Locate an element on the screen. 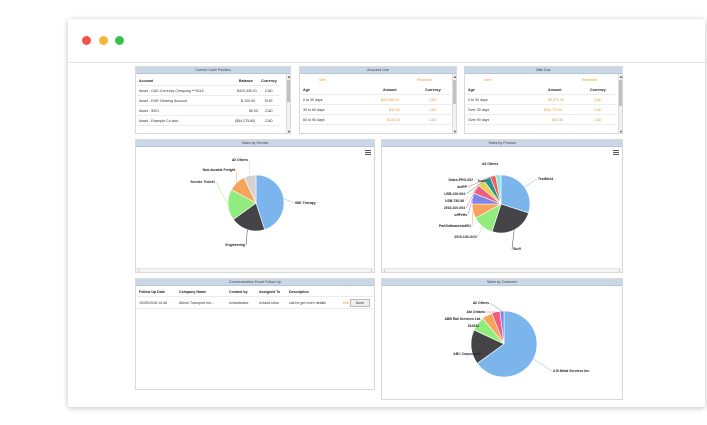 The width and height of the screenshot is (707, 425). pie-label: ABB Rail Services Ltd. is located at coordinates (462, 319).